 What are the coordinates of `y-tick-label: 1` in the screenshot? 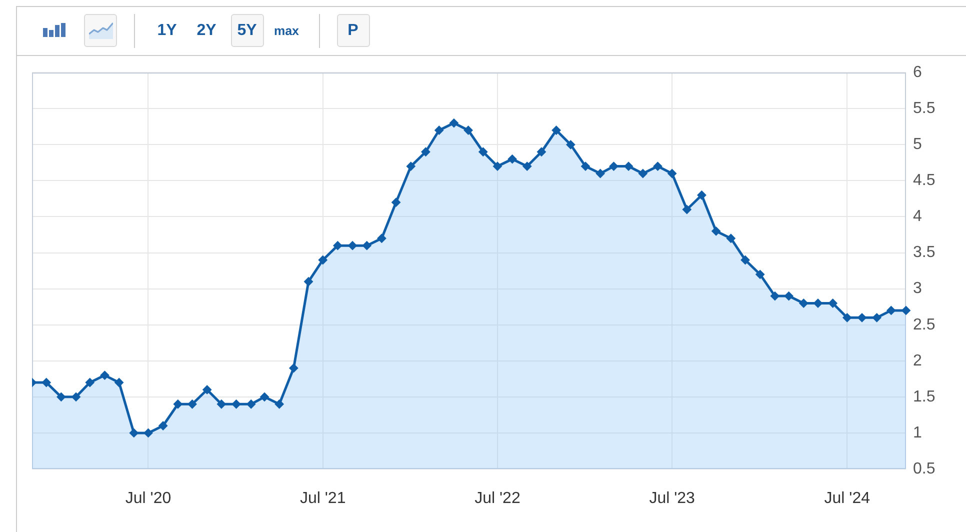 It's located at (917, 433).